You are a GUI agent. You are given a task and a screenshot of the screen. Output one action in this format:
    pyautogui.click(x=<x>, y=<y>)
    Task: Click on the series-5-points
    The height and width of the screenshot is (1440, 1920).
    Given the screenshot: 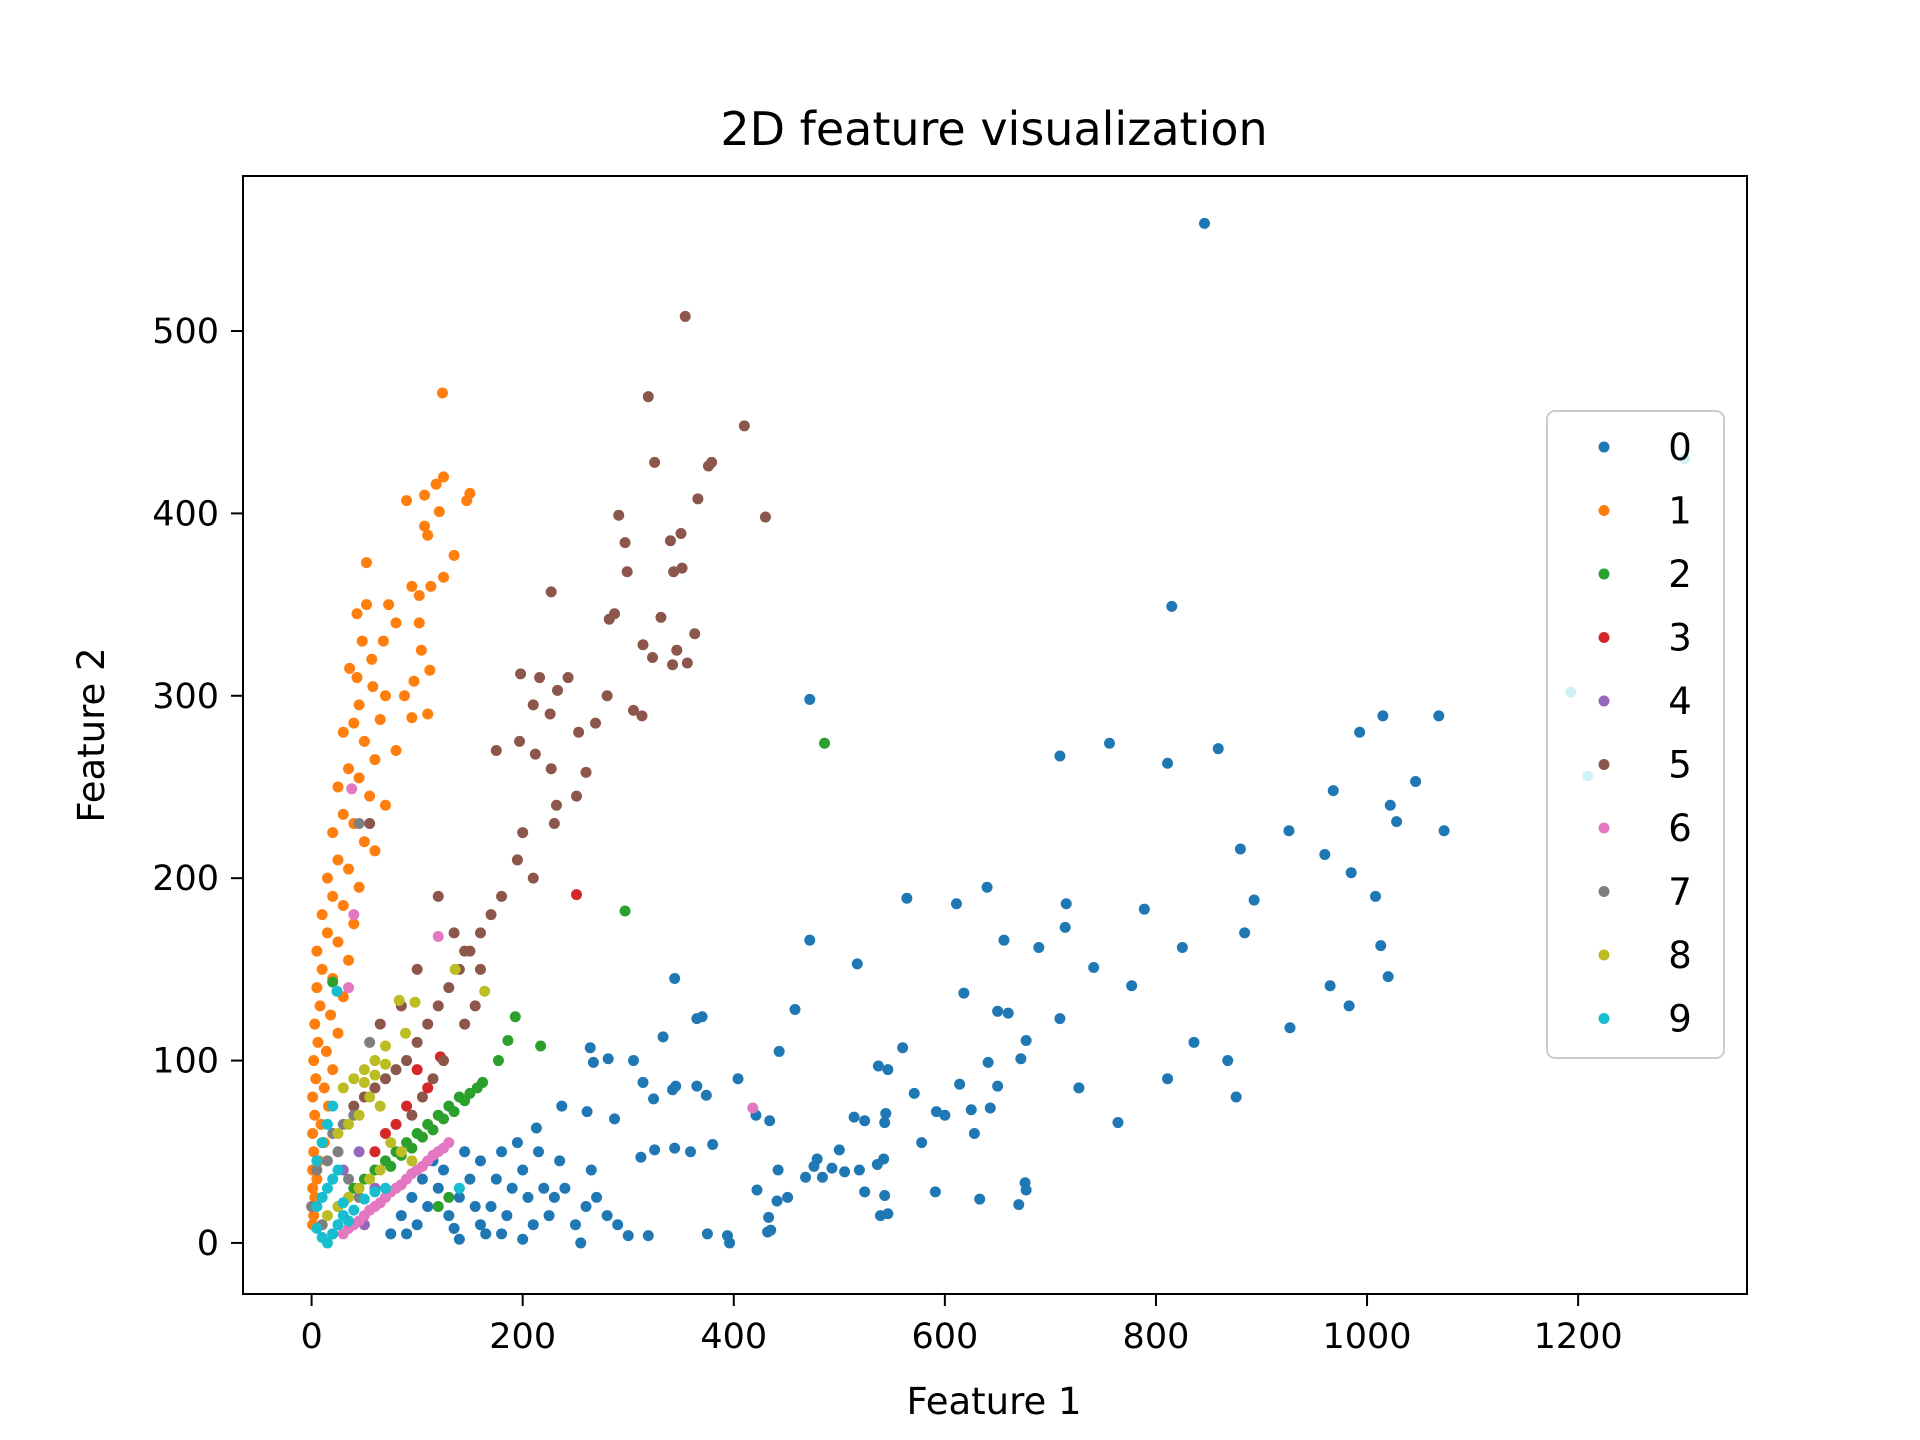 What is the action you would take?
    pyautogui.click(x=559, y=715)
    